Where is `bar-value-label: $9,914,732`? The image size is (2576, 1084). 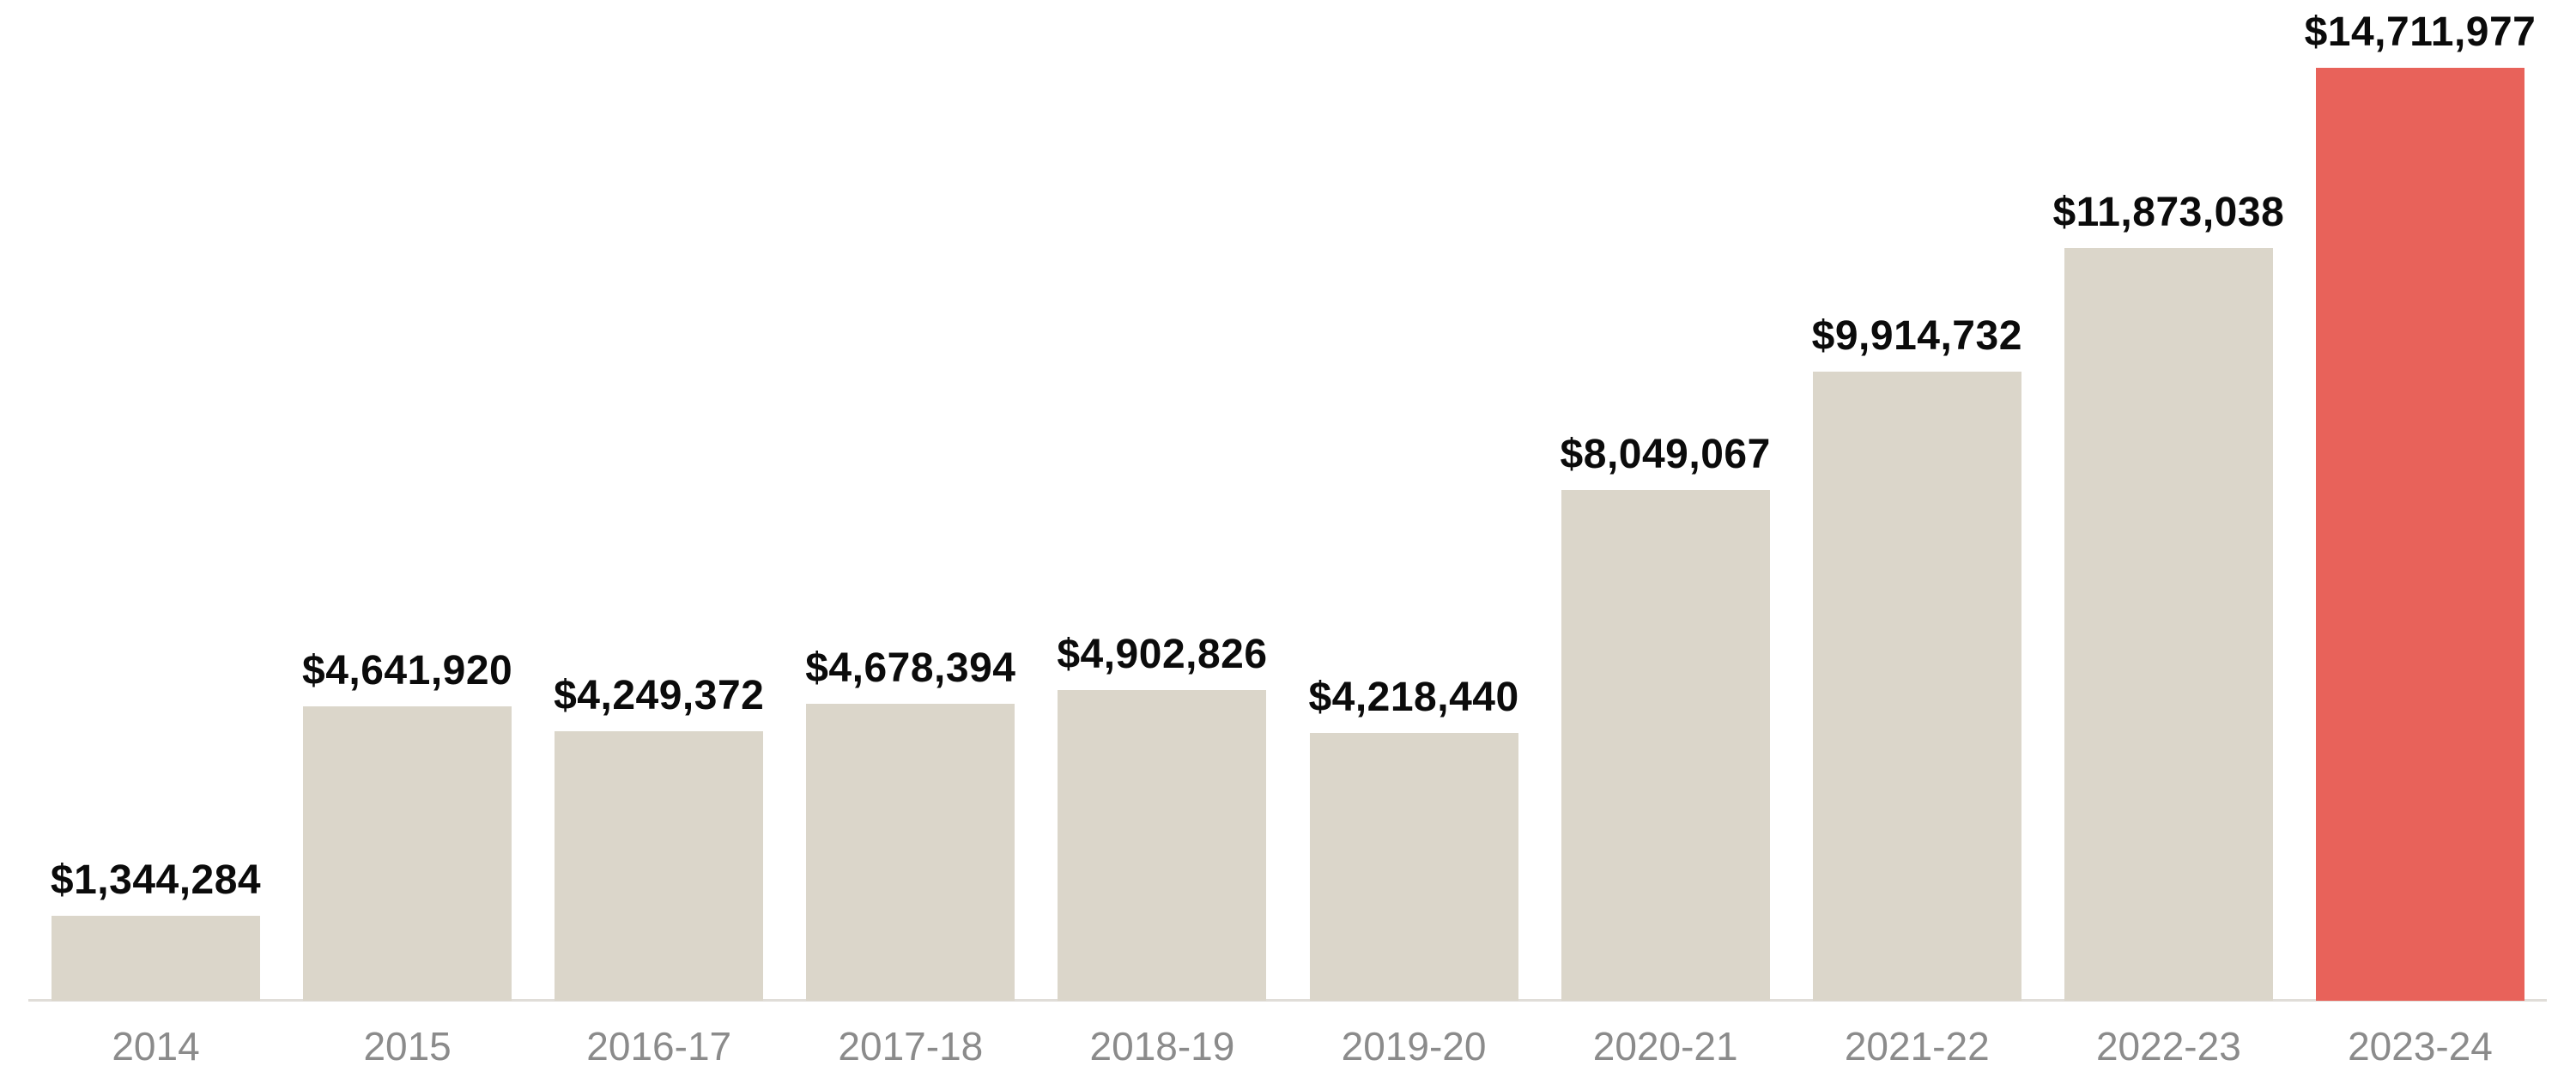 bar-value-label: $9,914,732 is located at coordinates (1916, 336).